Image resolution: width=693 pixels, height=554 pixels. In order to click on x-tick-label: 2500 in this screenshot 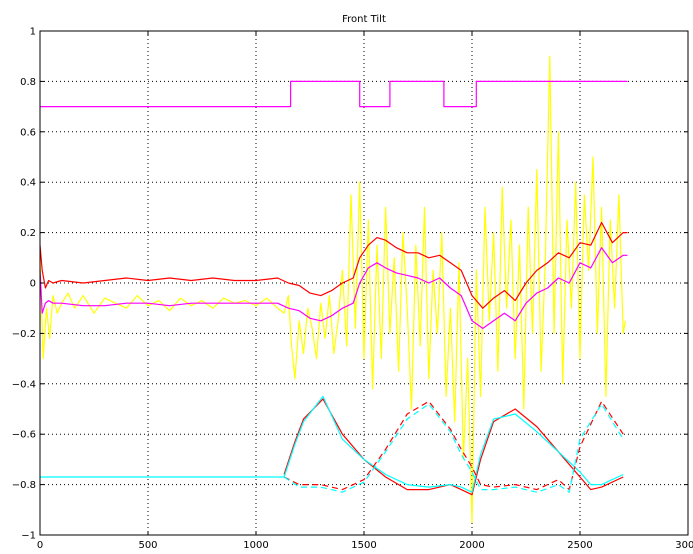, I will do `click(579, 545)`.